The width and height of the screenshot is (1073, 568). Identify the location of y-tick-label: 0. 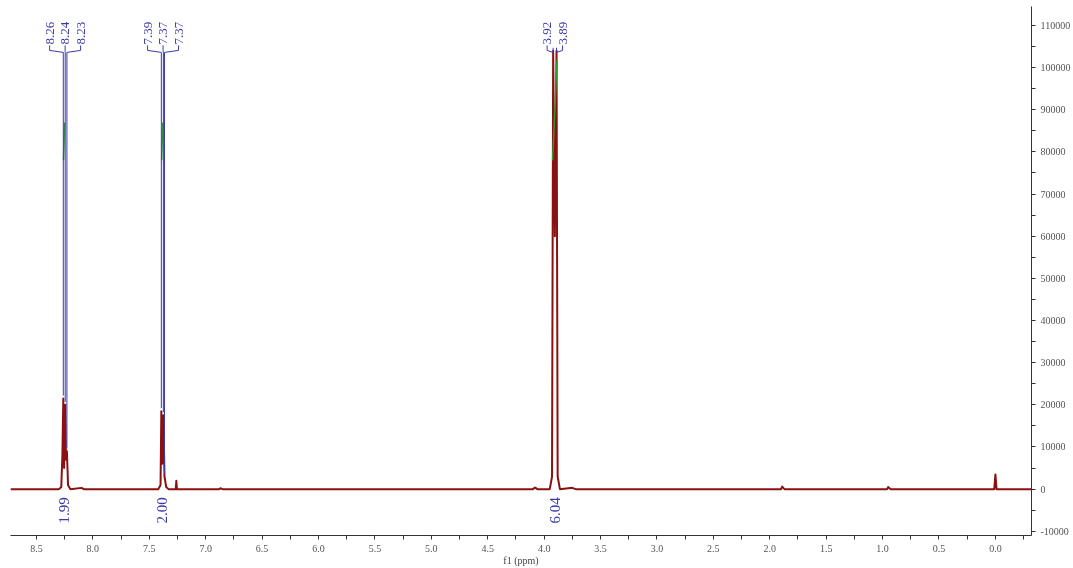
(1043, 489).